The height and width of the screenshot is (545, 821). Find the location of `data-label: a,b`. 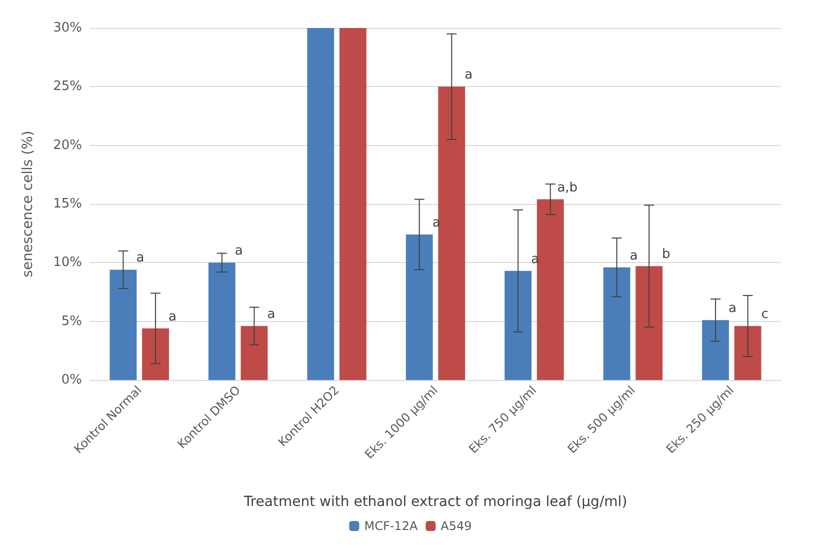

data-label: a,b is located at coordinates (567, 188).